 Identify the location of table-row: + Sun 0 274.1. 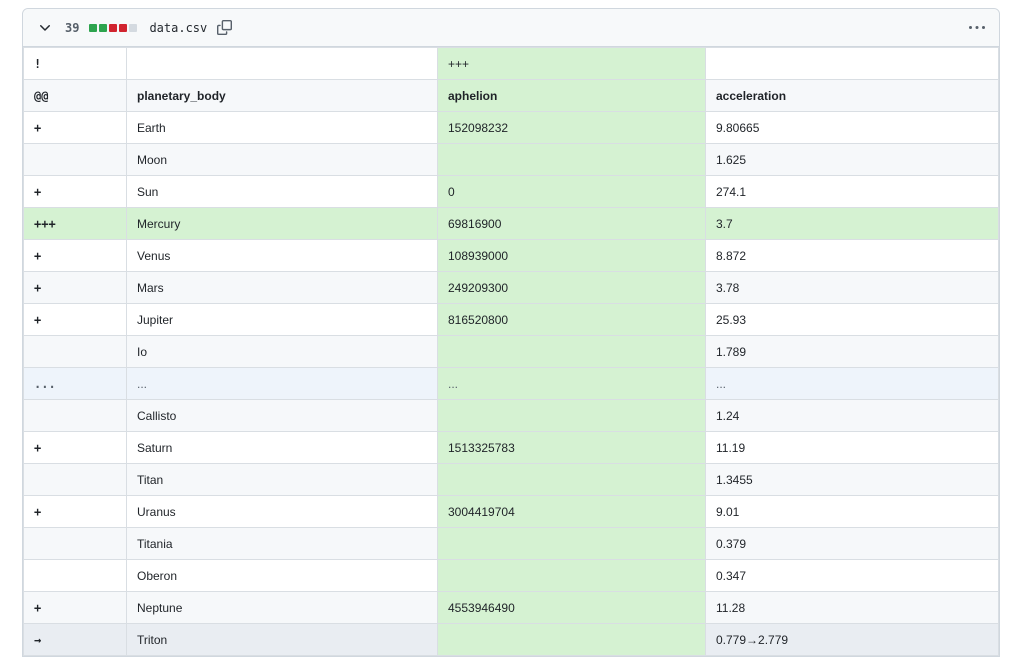
(511, 191).